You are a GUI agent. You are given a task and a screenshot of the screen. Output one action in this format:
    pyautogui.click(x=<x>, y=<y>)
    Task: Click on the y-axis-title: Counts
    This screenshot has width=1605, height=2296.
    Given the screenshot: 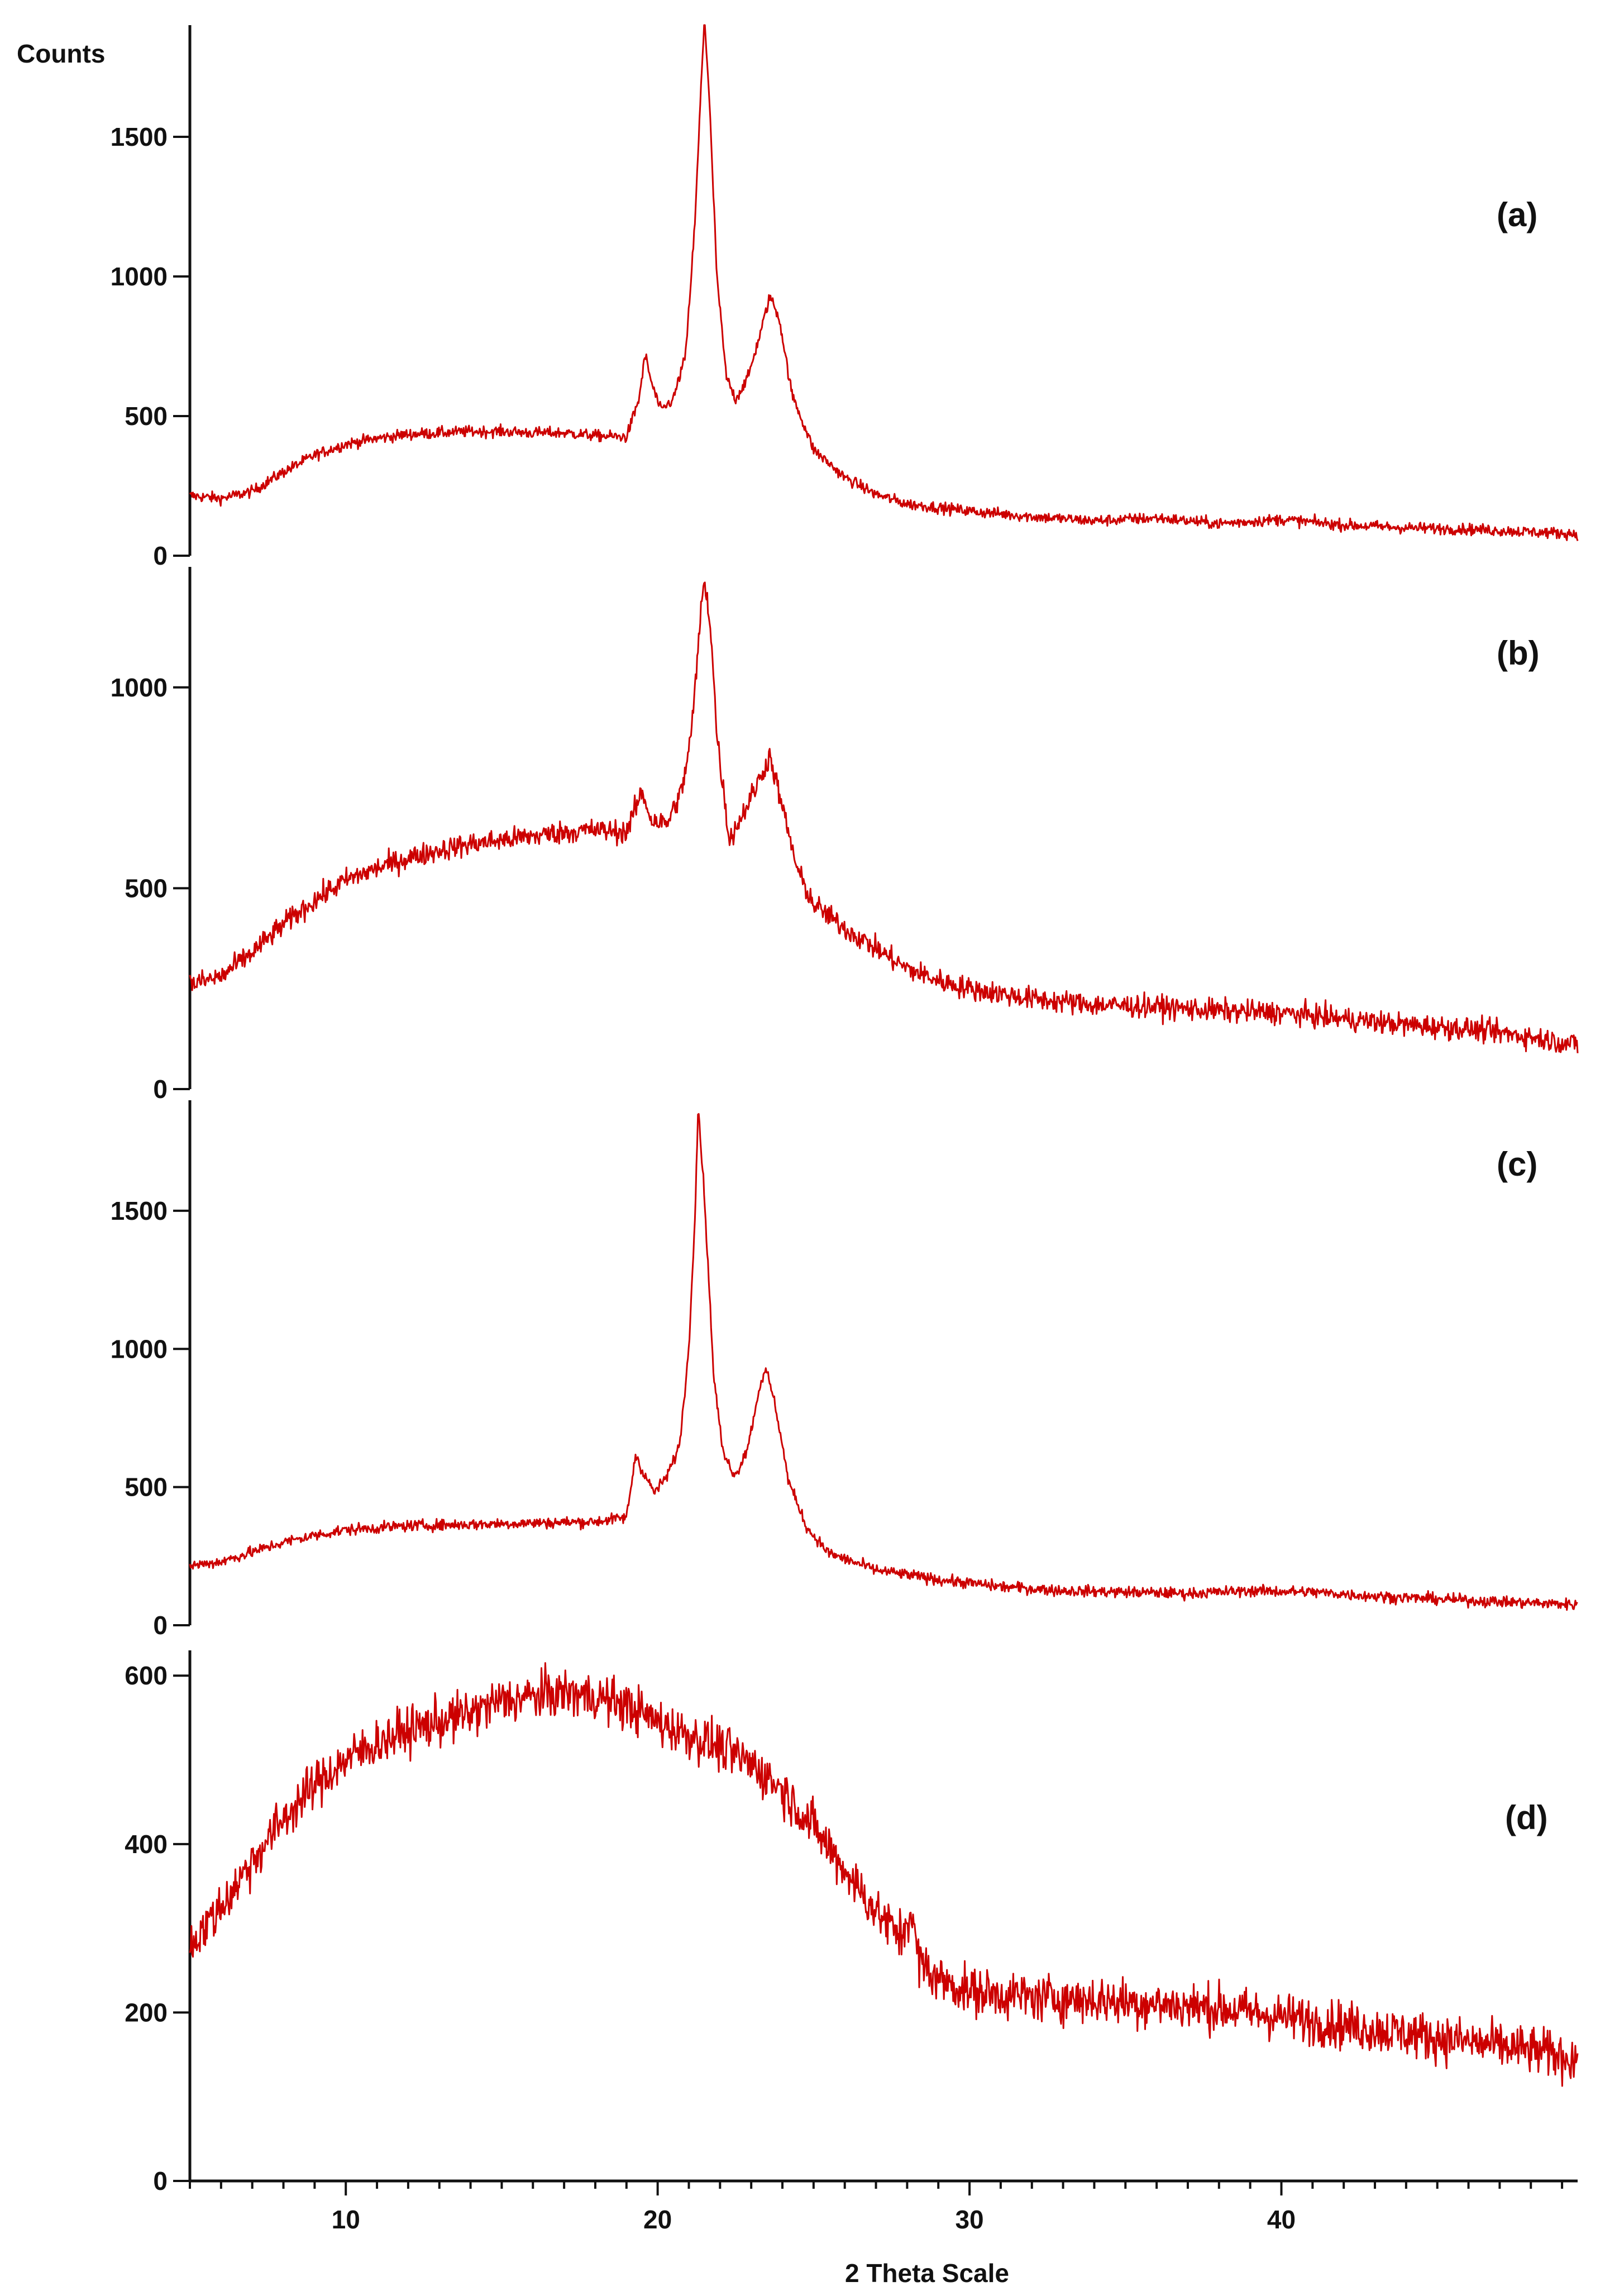 What is the action you would take?
    pyautogui.click(x=61, y=54)
    